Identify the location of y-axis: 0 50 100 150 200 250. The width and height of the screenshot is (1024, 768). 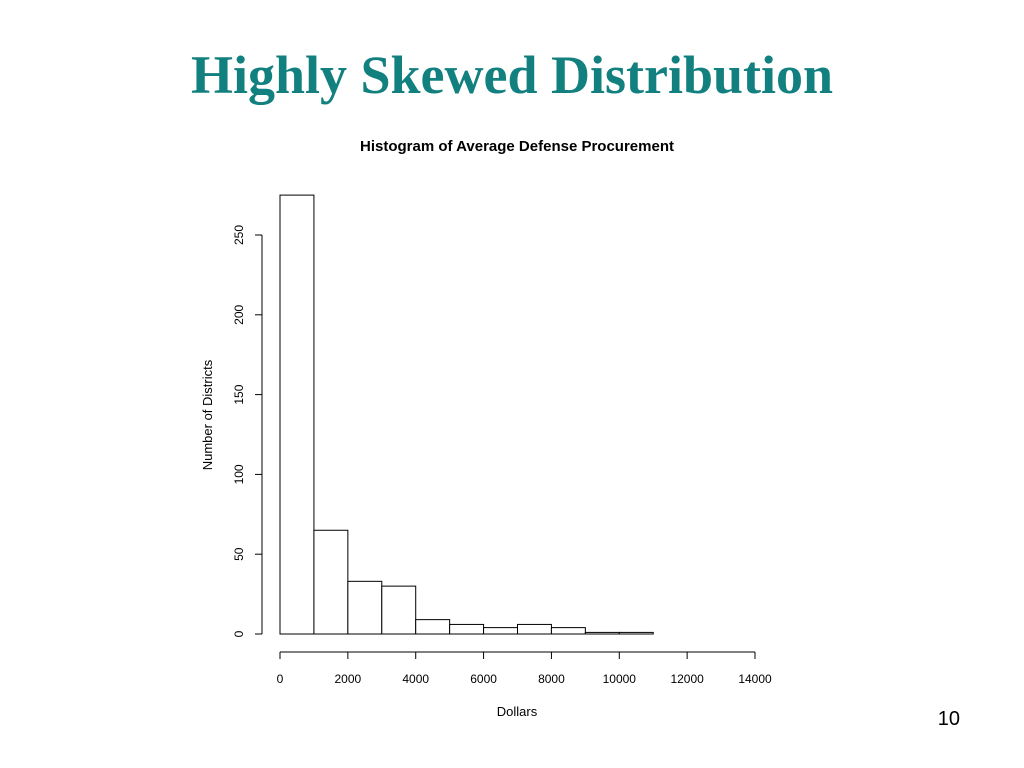
(247, 431).